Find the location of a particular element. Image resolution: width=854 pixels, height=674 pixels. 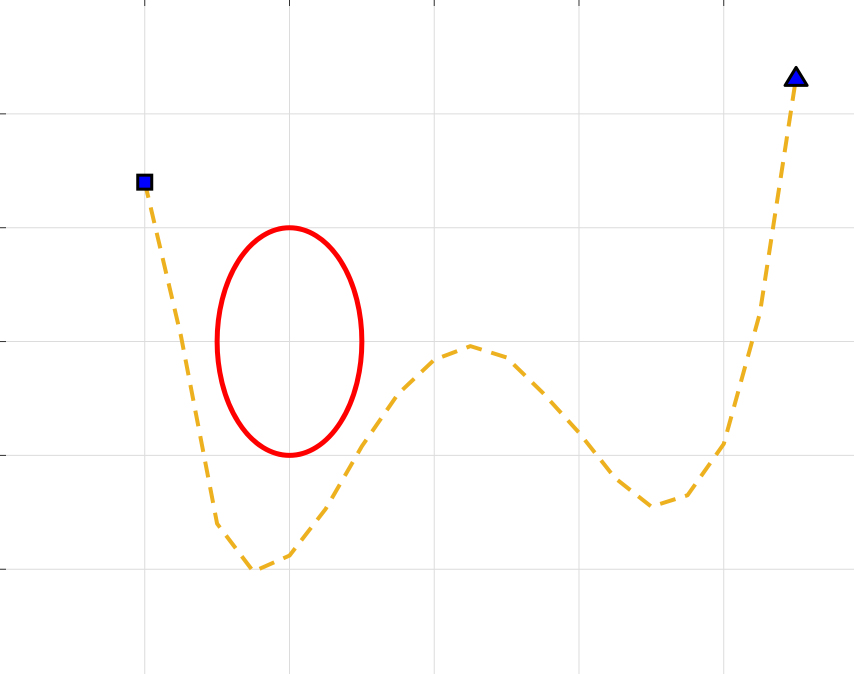

end-marker is located at coordinates (796, 76).